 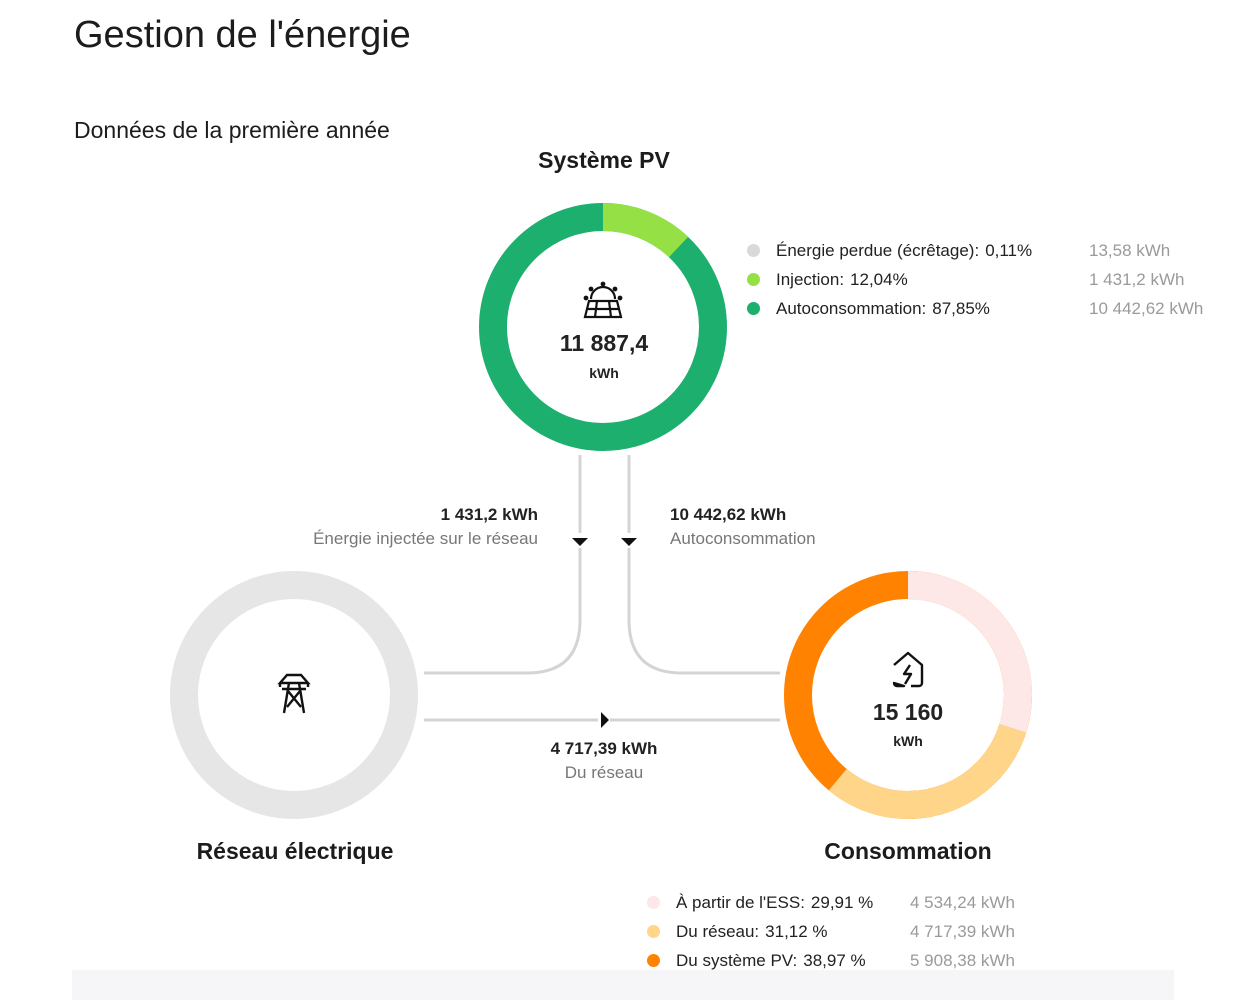 I want to click on consumption-title: Consommation, so click(x=908, y=851).